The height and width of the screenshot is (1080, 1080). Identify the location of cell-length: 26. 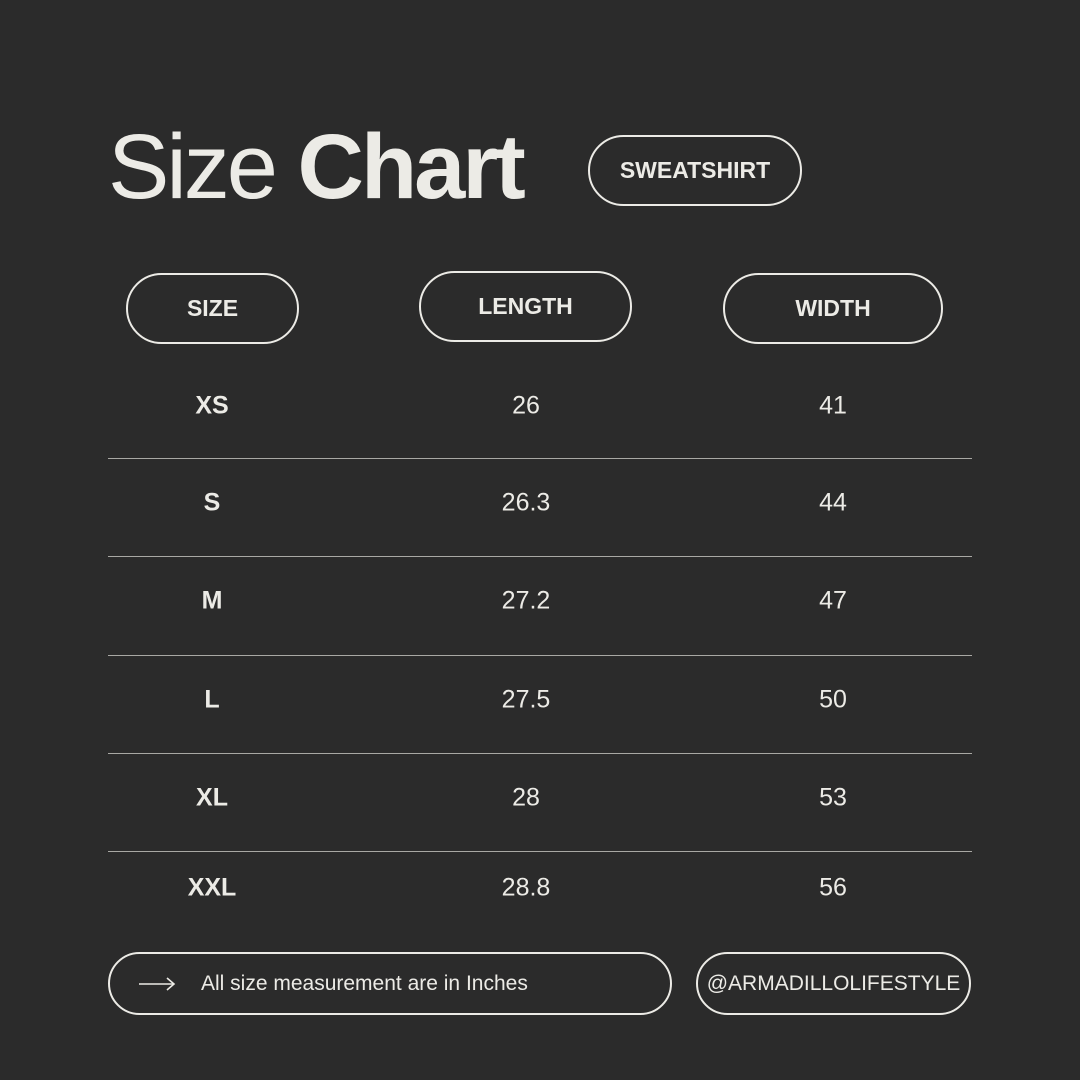
(526, 405).